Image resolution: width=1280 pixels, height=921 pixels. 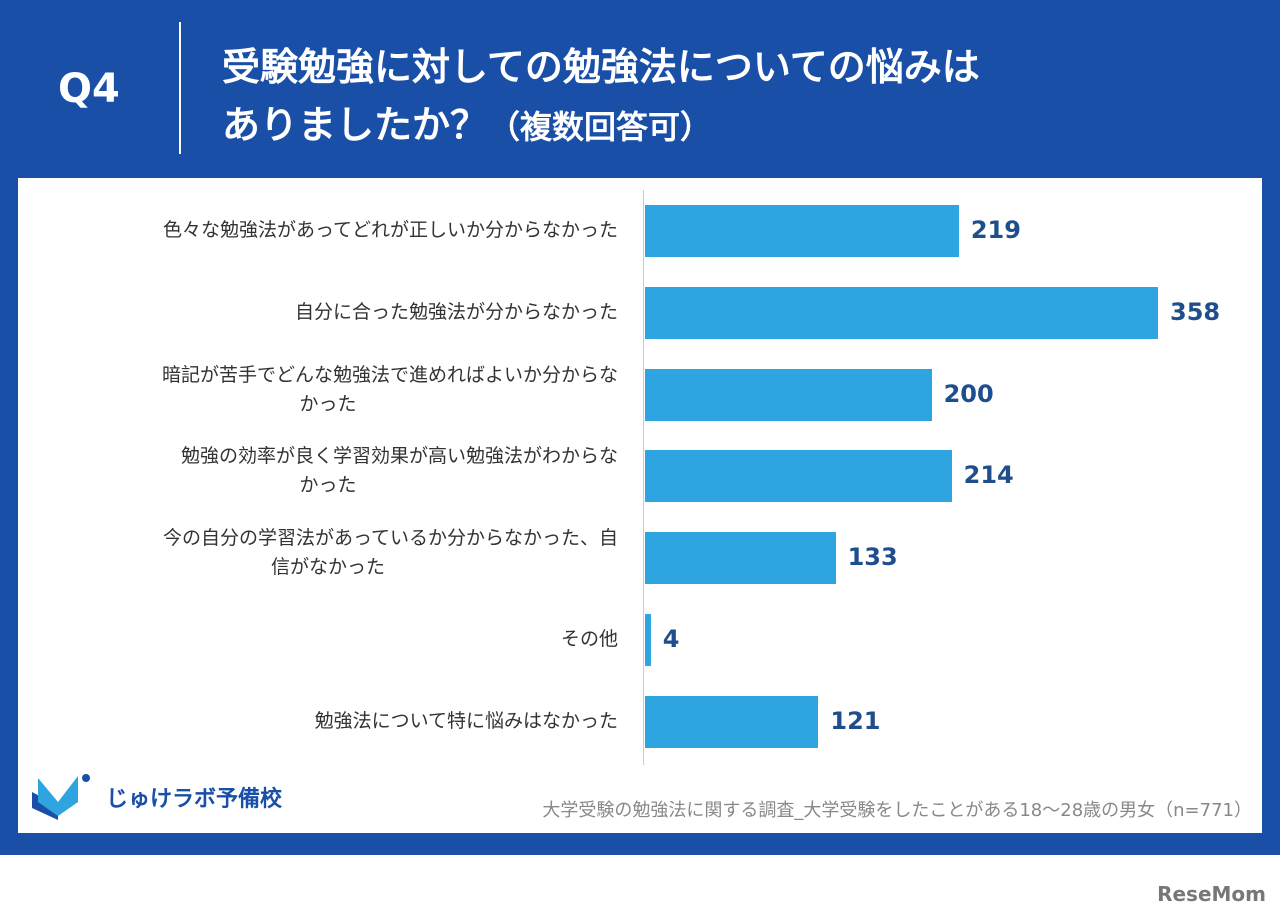 What do you see at coordinates (600, 127) in the screenshot?
I see `title-note: （複数回答可）` at bounding box center [600, 127].